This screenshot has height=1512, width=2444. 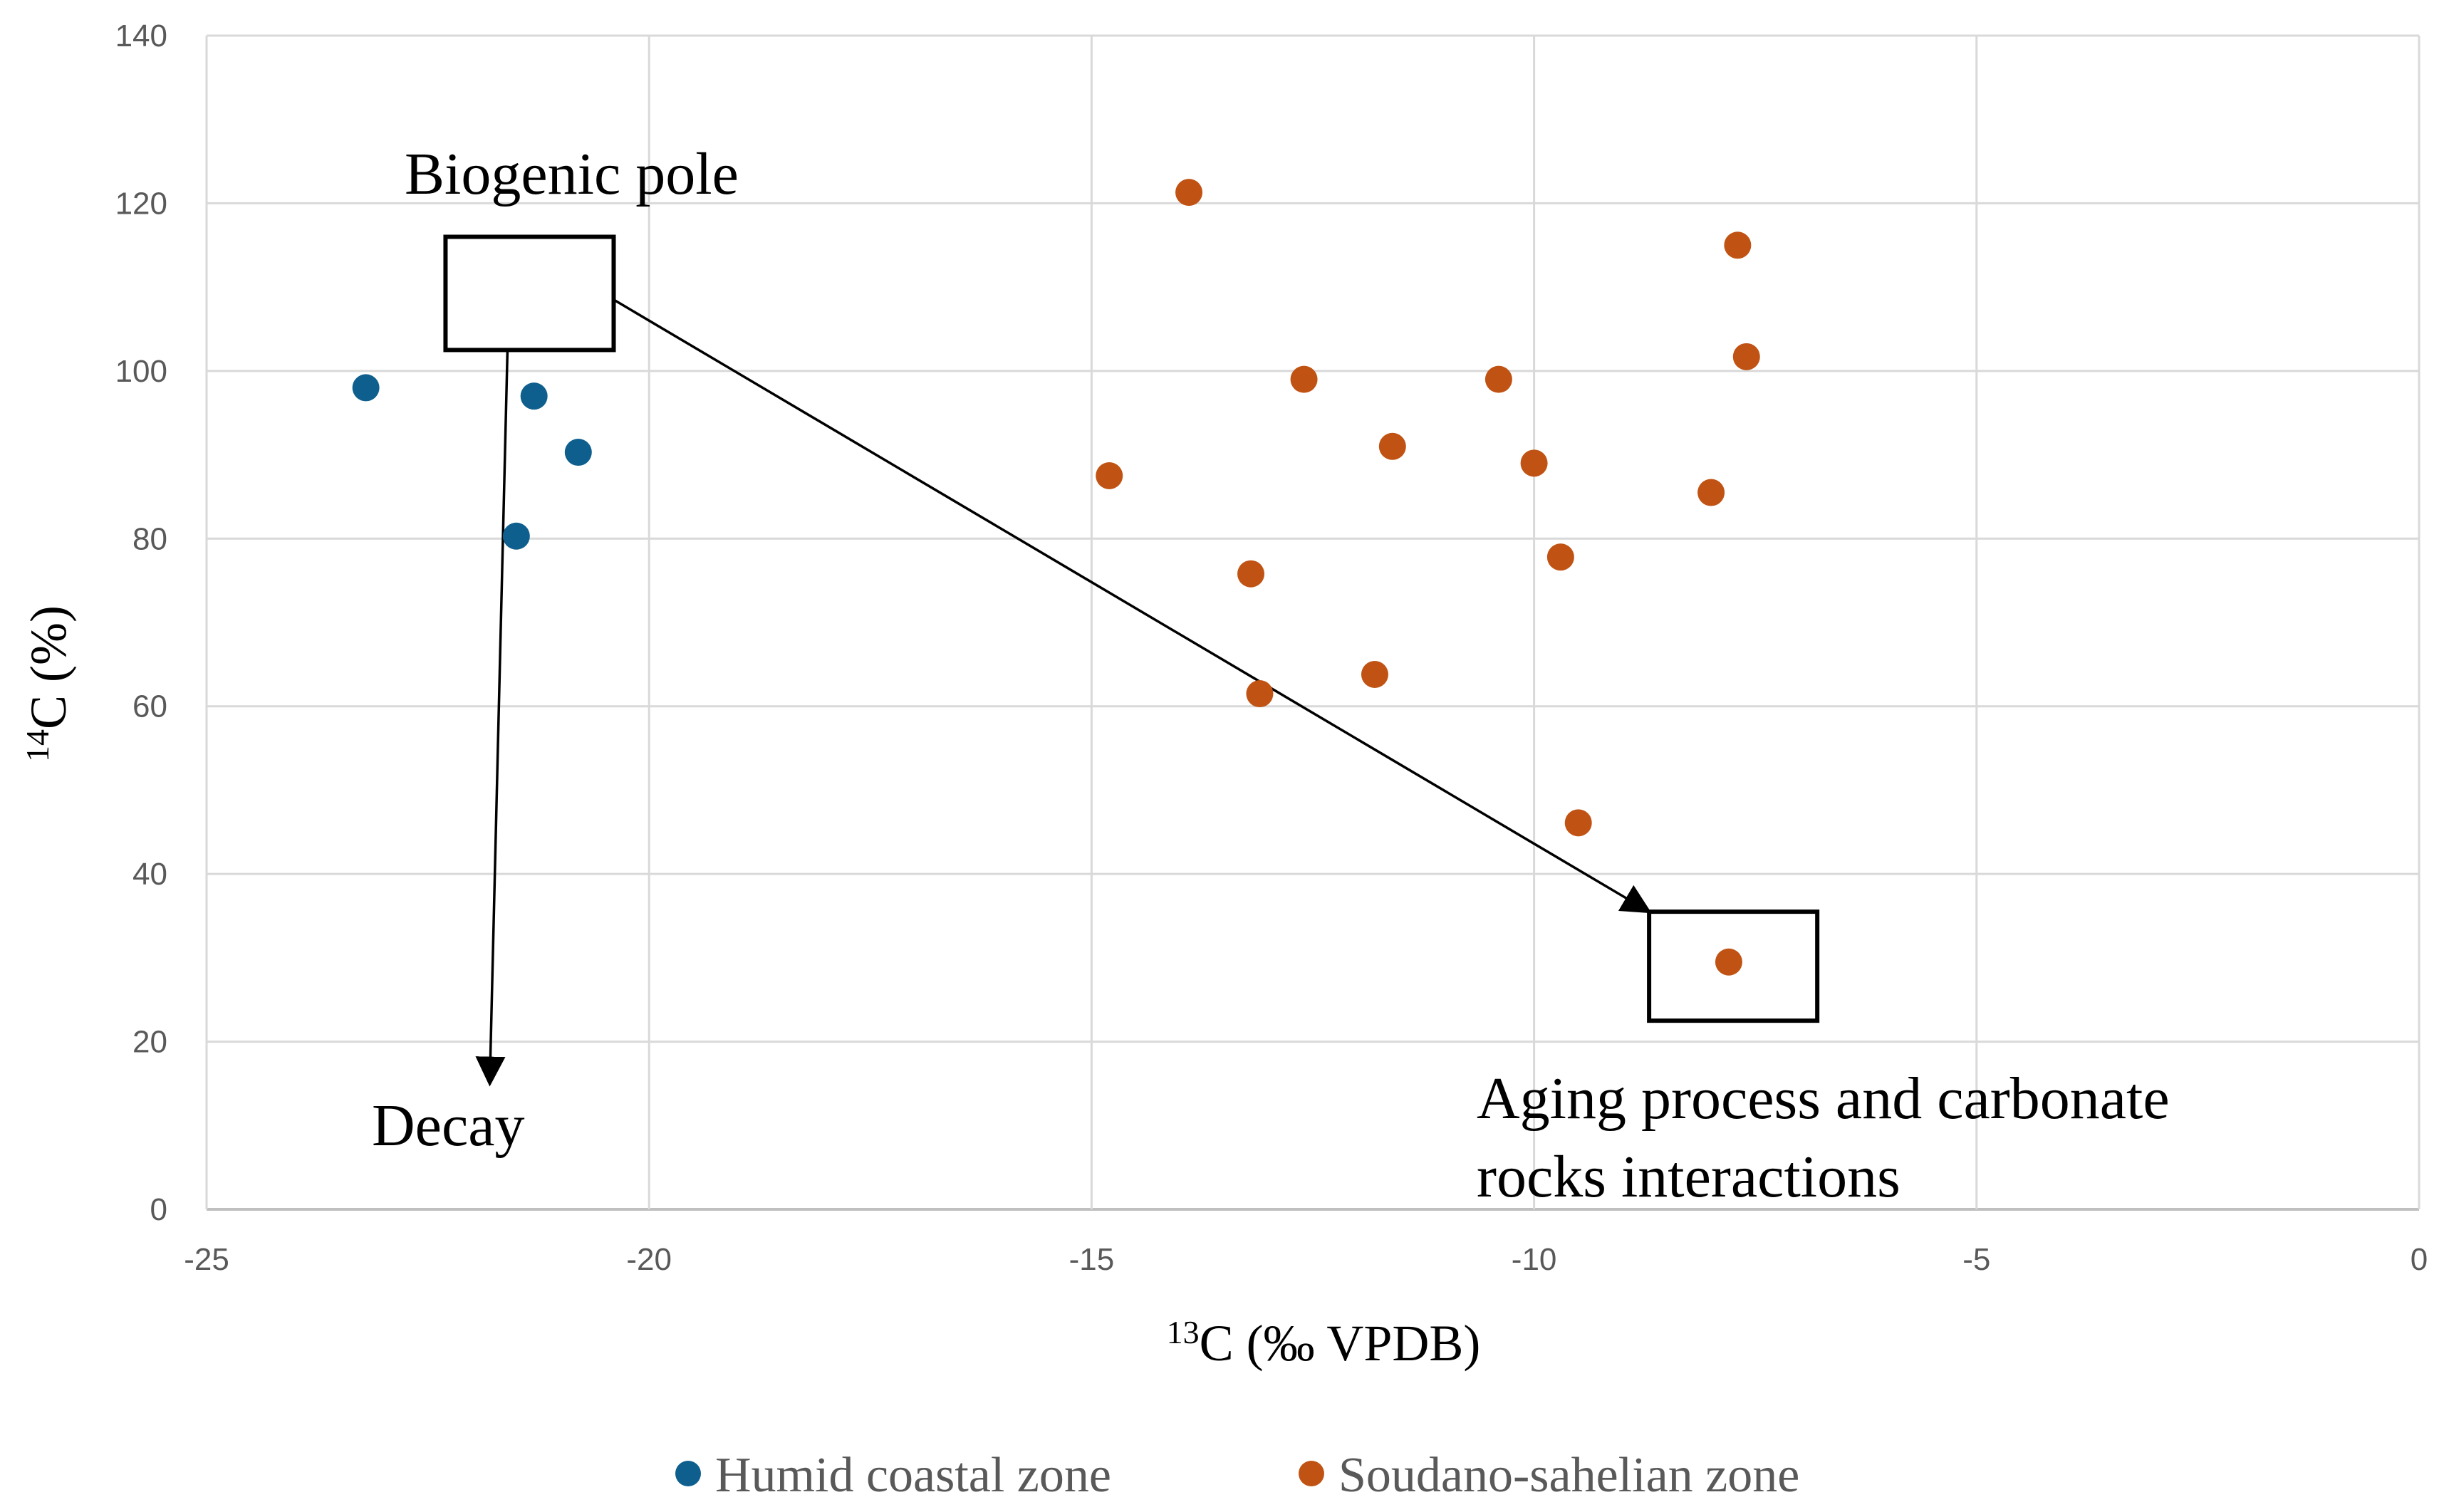 What do you see at coordinates (149, 875) in the screenshot?
I see `y-tick-label: 40` at bounding box center [149, 875].